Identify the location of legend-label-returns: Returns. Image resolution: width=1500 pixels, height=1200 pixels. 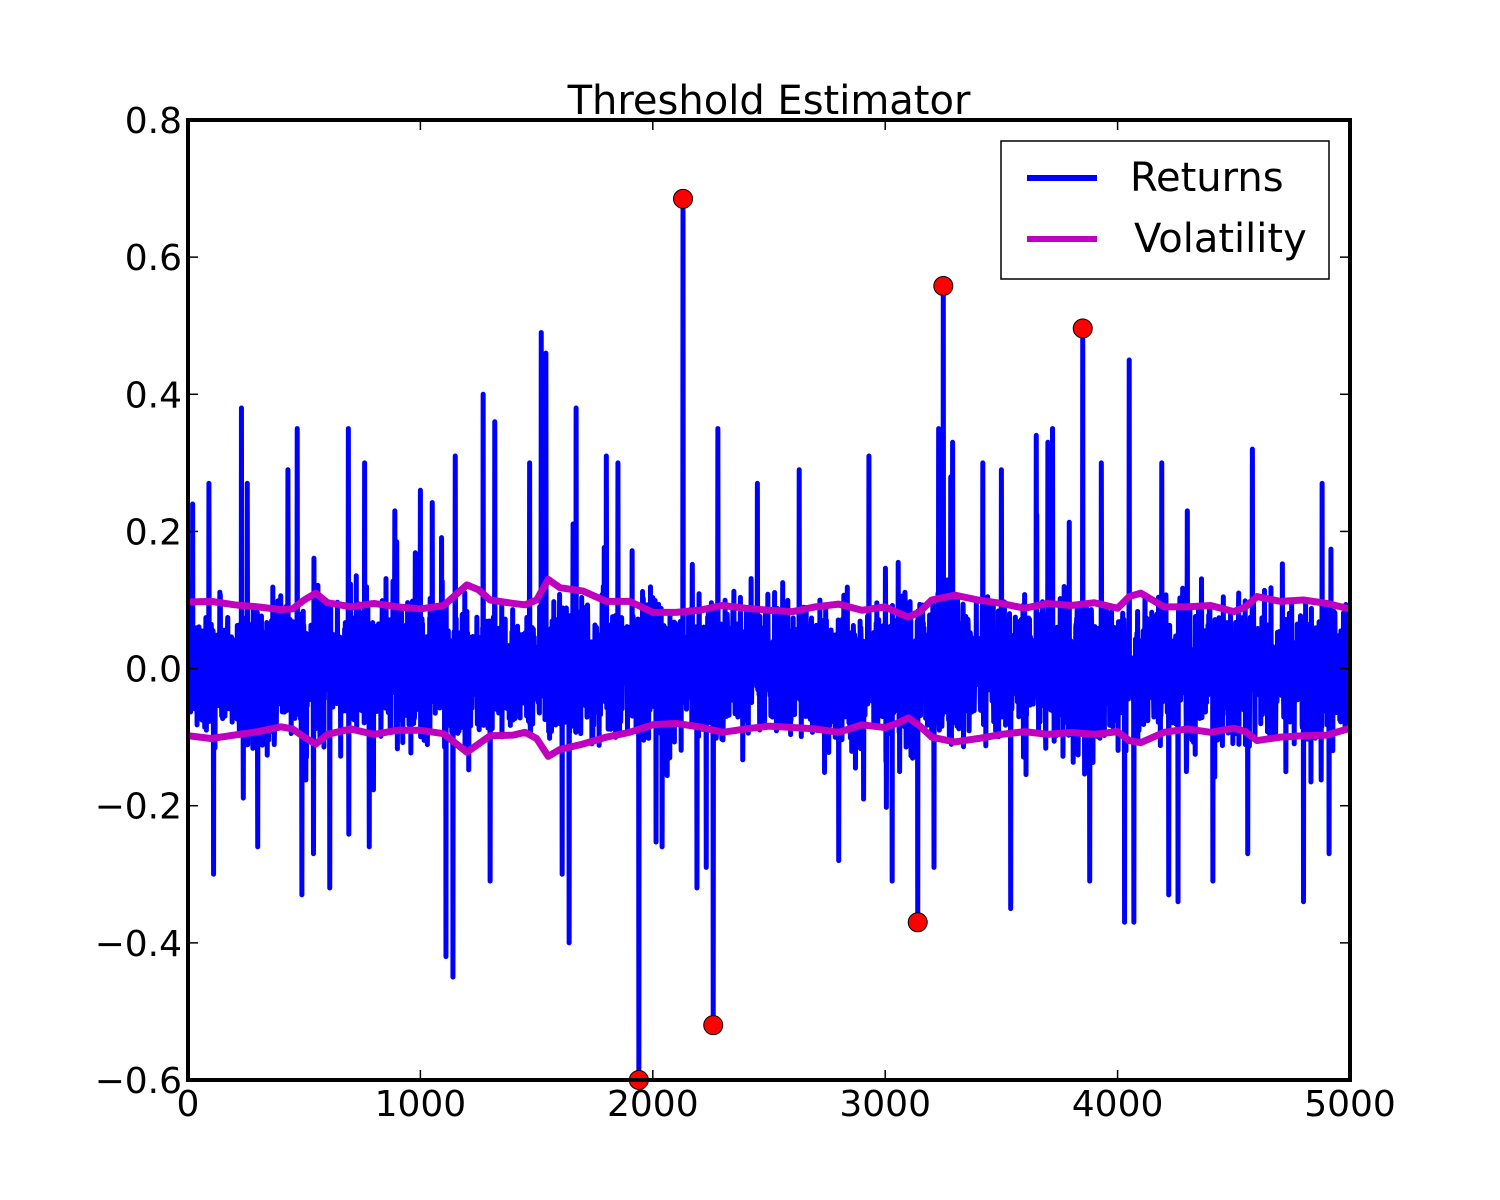
(1207, 178).